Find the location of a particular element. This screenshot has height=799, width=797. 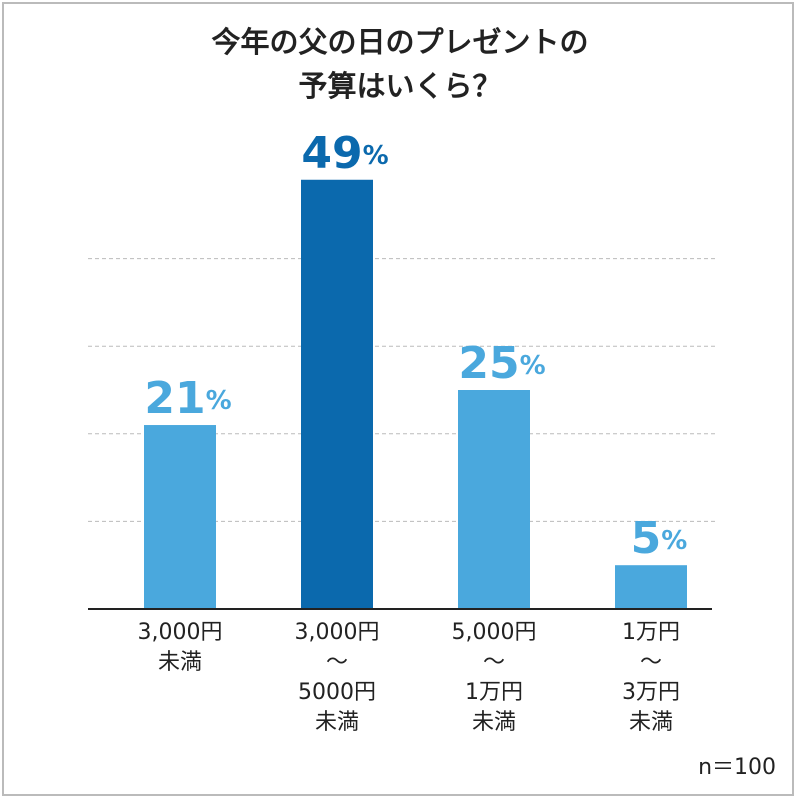

x-tick-label: 5,000円～ 1万円未満 is located at coordinates (494, 677).